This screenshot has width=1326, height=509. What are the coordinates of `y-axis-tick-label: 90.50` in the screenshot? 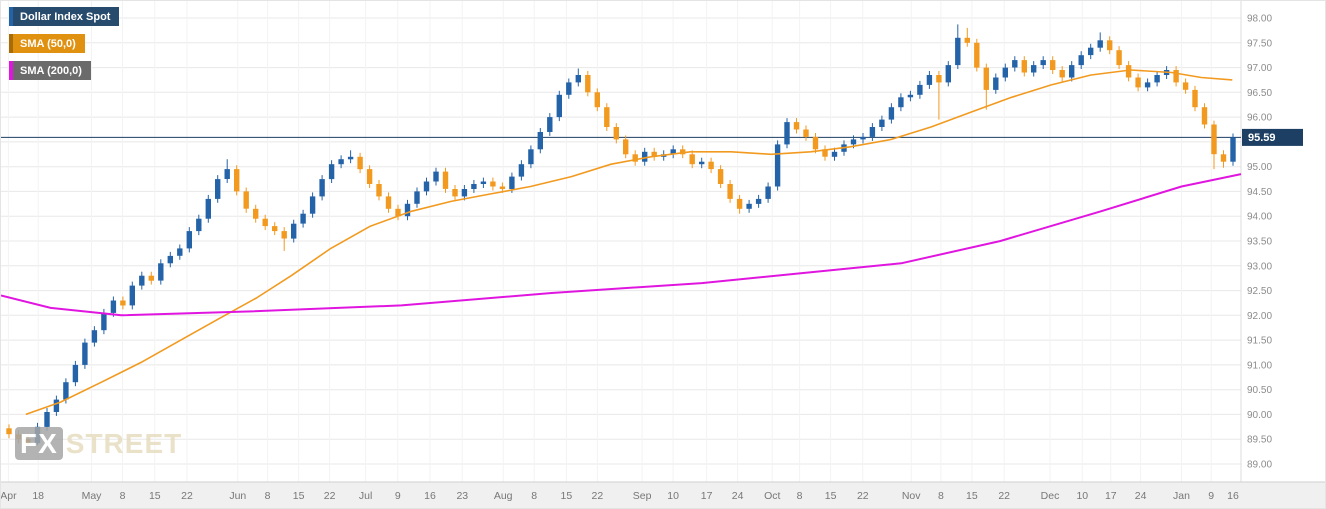 It's located at (1259, 390).